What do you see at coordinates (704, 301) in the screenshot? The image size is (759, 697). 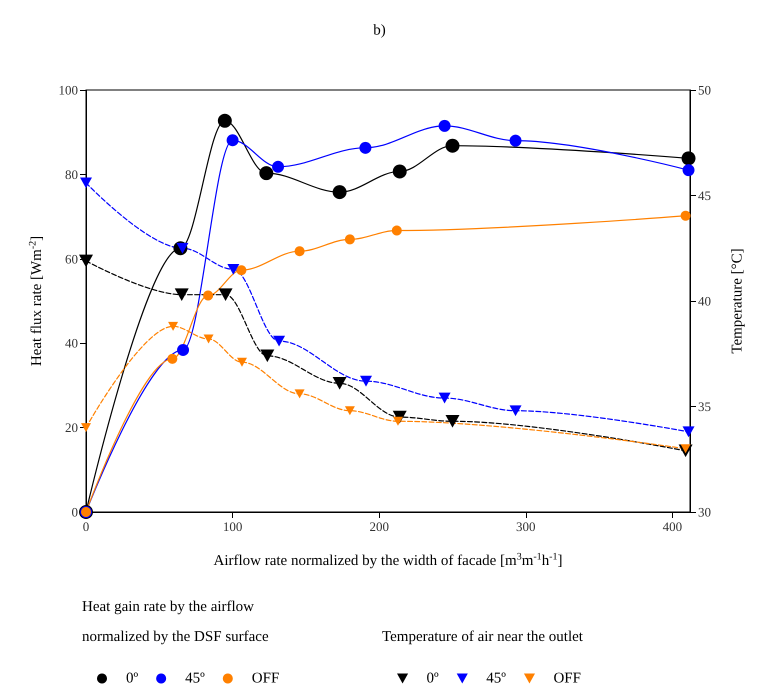 I see `y2-tick-label: 40` at bounding box center [704, 301].